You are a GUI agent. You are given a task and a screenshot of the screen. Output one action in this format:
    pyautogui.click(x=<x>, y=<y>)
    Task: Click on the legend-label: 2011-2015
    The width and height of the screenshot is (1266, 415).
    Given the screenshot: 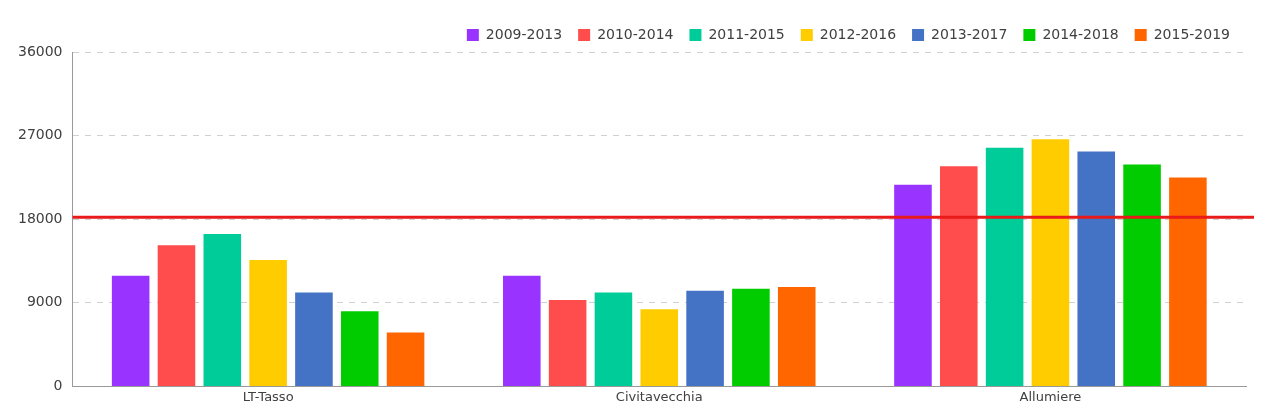 What is the action you would take?
    pyautogui.click(x=746, y=33)
    